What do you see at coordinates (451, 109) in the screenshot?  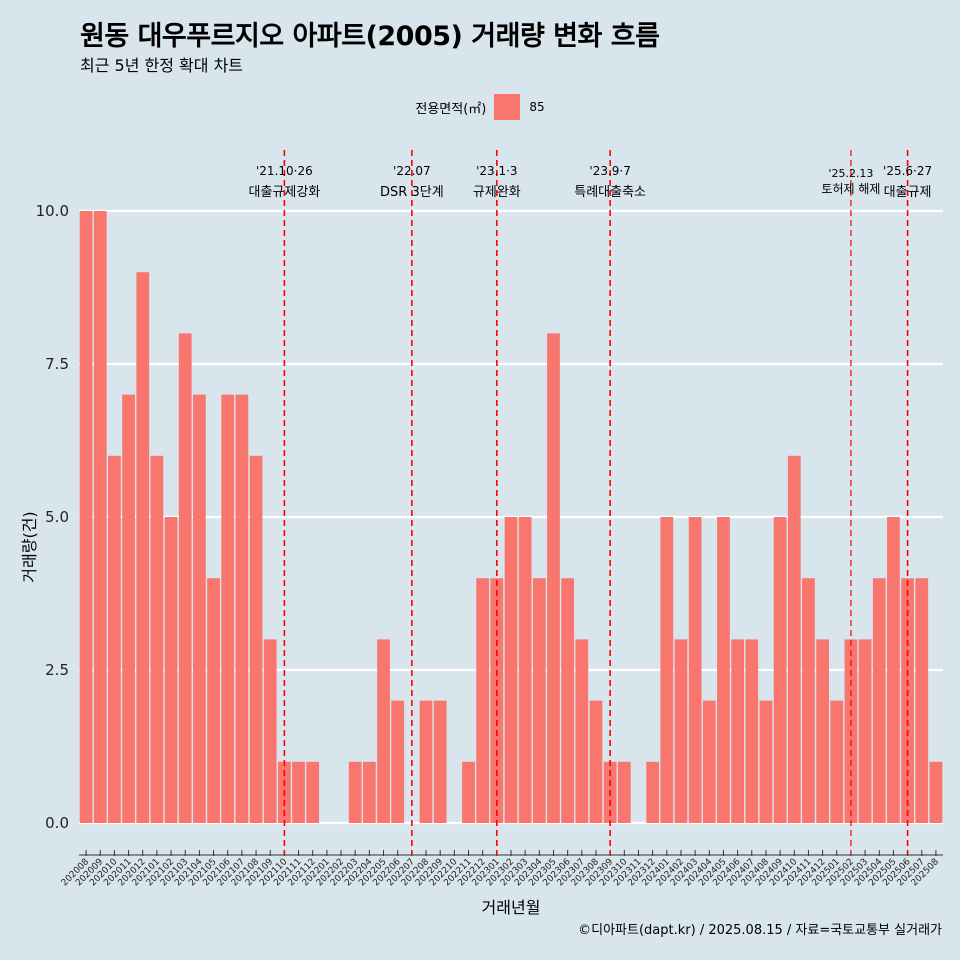 I see `legend-title: 전용면적(㎡)` at bounding box center [451, 109].